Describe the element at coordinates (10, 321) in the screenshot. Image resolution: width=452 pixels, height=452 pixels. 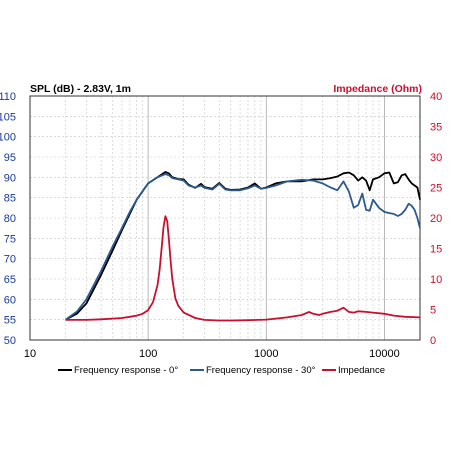
I see `left-axis-tick-label: 55` at that location.